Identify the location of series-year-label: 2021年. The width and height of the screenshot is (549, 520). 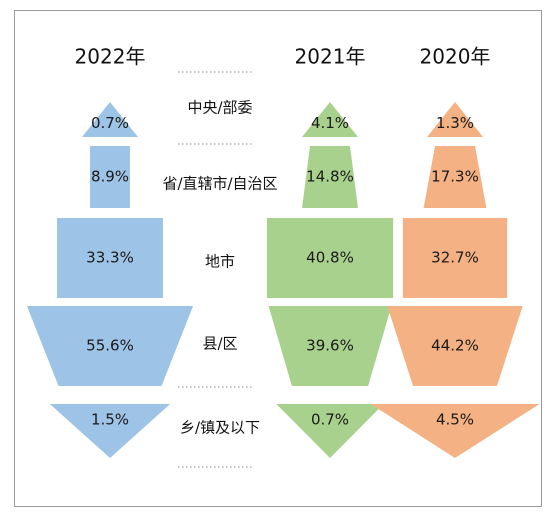
(330, 57).